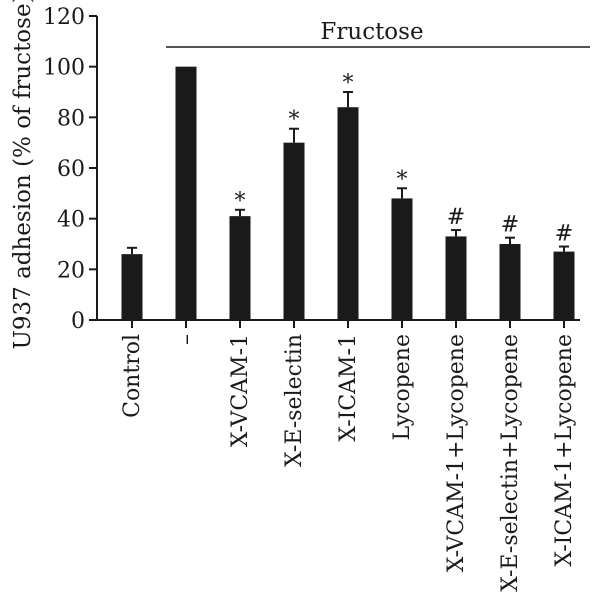 This screenshot has height=609, width=600. I want to click on y-tick-label: 40, so click(71, 220).